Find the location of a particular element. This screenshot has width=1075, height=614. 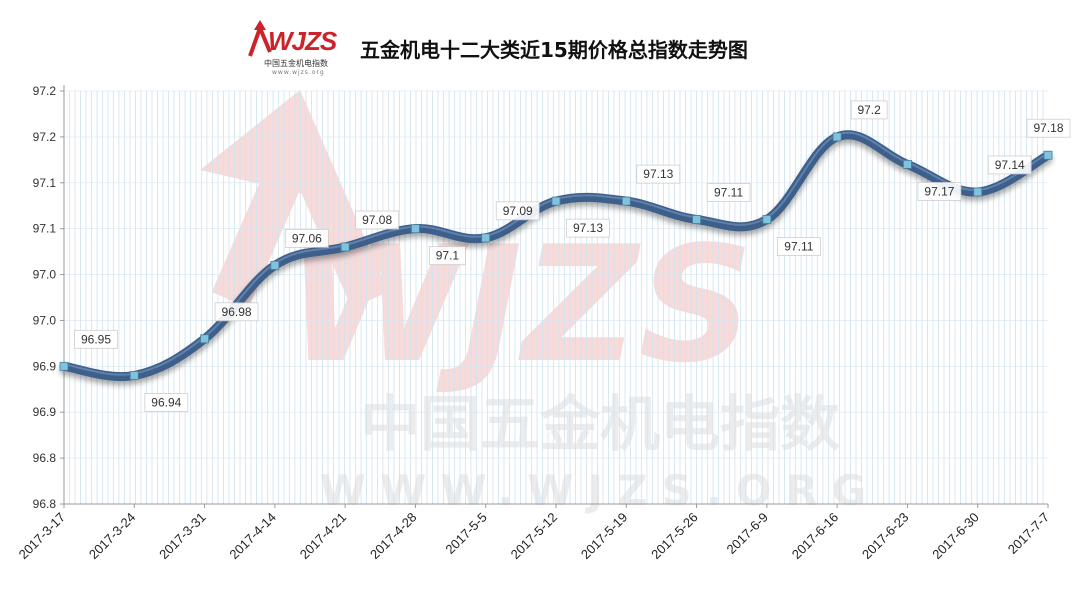

x-tick-label: 2017-4-21 is located at coordinates (323, 536).